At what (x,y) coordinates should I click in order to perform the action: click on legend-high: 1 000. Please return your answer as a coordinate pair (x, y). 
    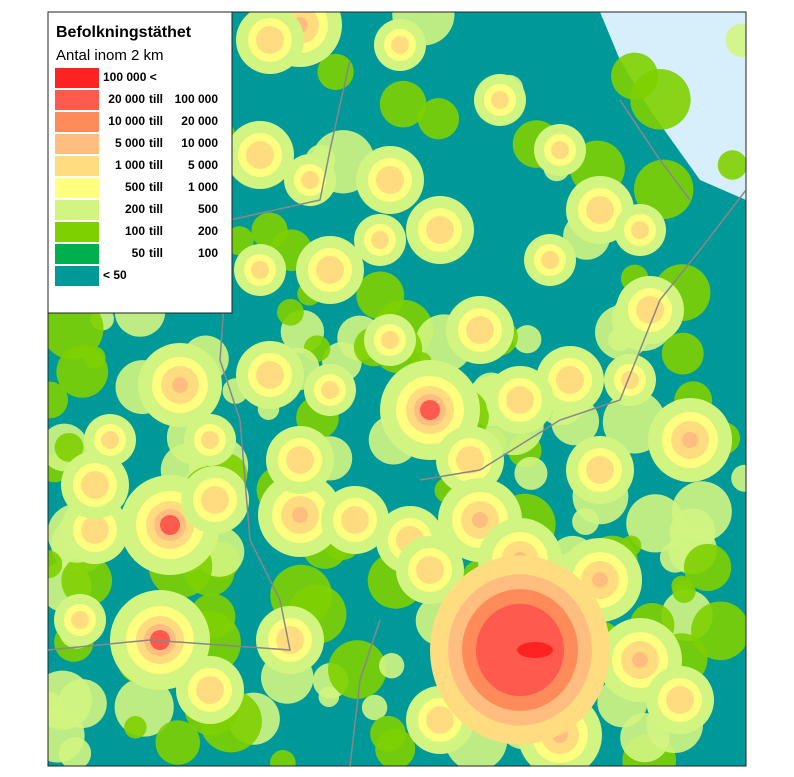
    Looking at the image, I should click on (203, 187).